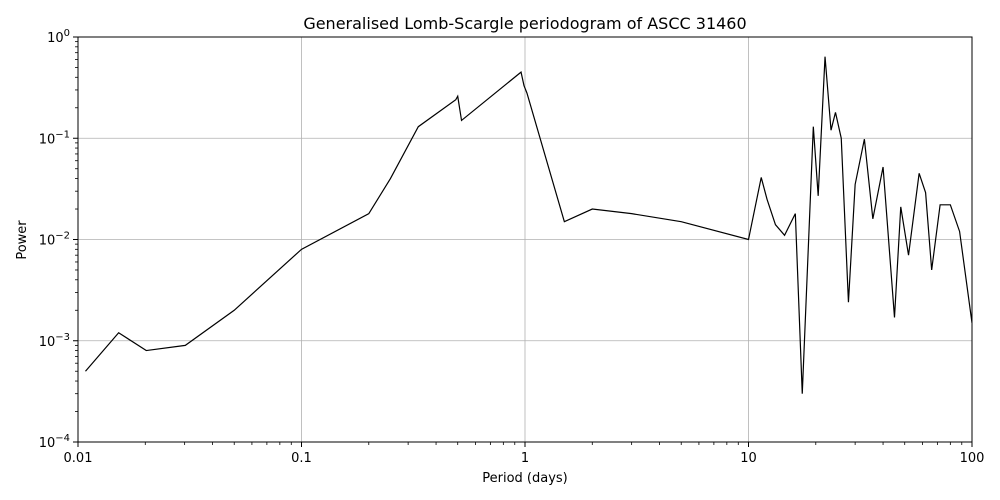 This screenshot has width=1000, height=500. I want to click on x-axis-label: Period (days), so click(525, 478).